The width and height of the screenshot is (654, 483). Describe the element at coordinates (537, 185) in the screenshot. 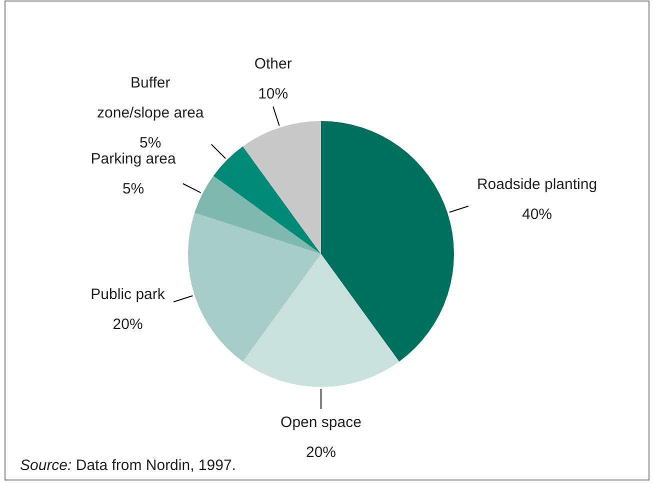

I see `slice-label: Roadside planting` at that location.